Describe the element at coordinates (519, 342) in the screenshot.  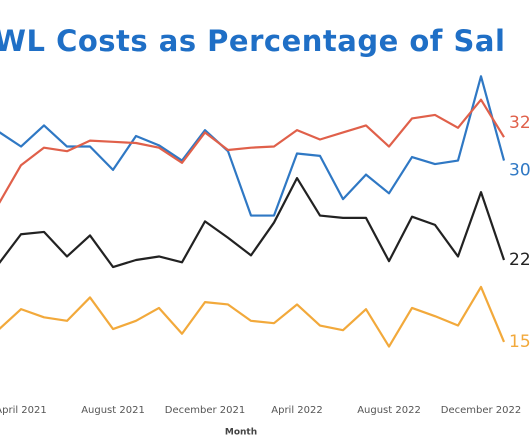
I see `end-label: 15` at that location.